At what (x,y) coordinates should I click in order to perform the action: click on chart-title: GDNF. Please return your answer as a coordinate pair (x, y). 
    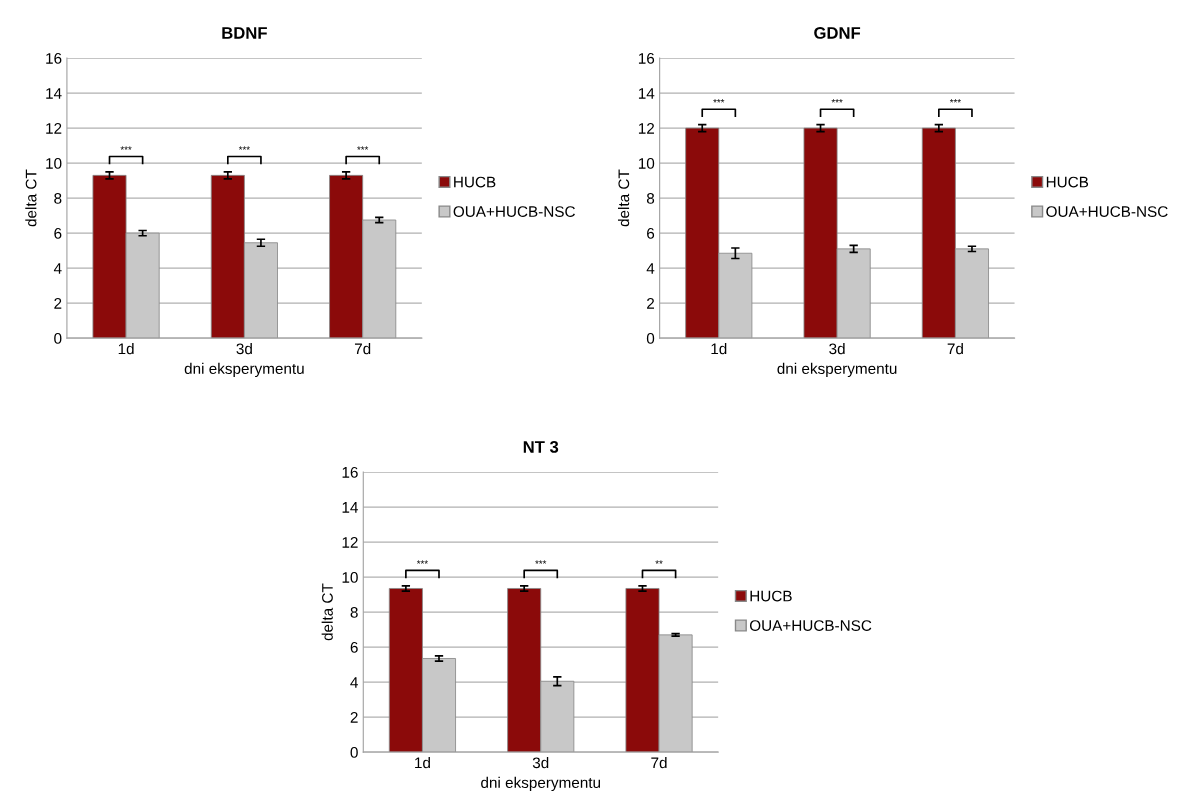
    Looking at the image, I should click on (837, 33).